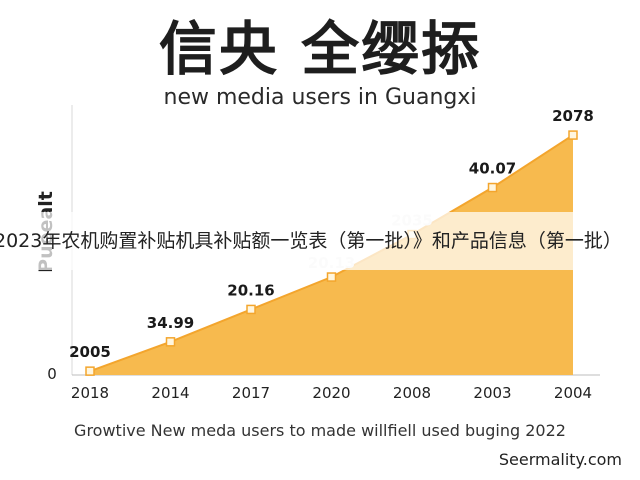 The height and width of the screenshot is (480, 640). I want to click on y-axis-zero-label: 0, so click(52, 374).